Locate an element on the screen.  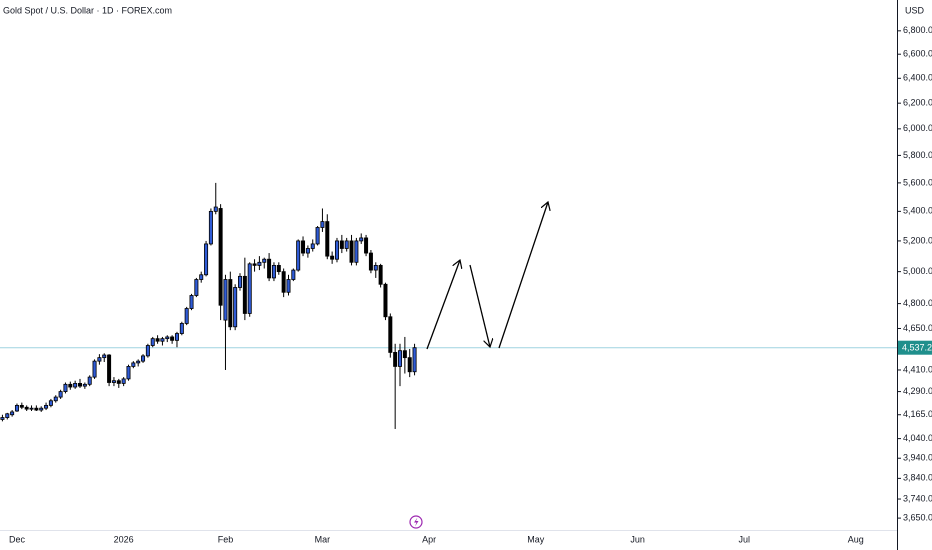
last-price-badge is located at coordinates (915, 347).